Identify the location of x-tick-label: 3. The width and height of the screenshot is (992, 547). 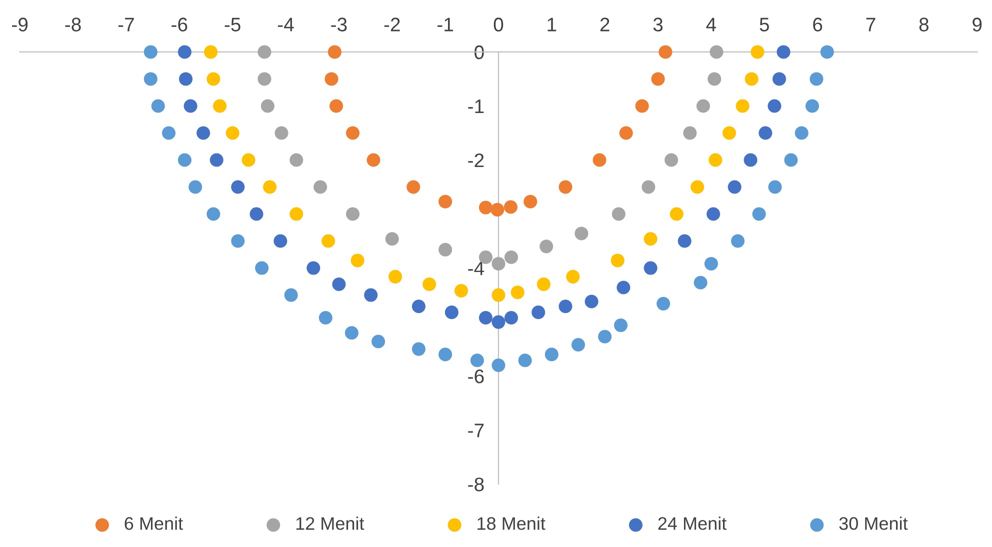
(658, 25).